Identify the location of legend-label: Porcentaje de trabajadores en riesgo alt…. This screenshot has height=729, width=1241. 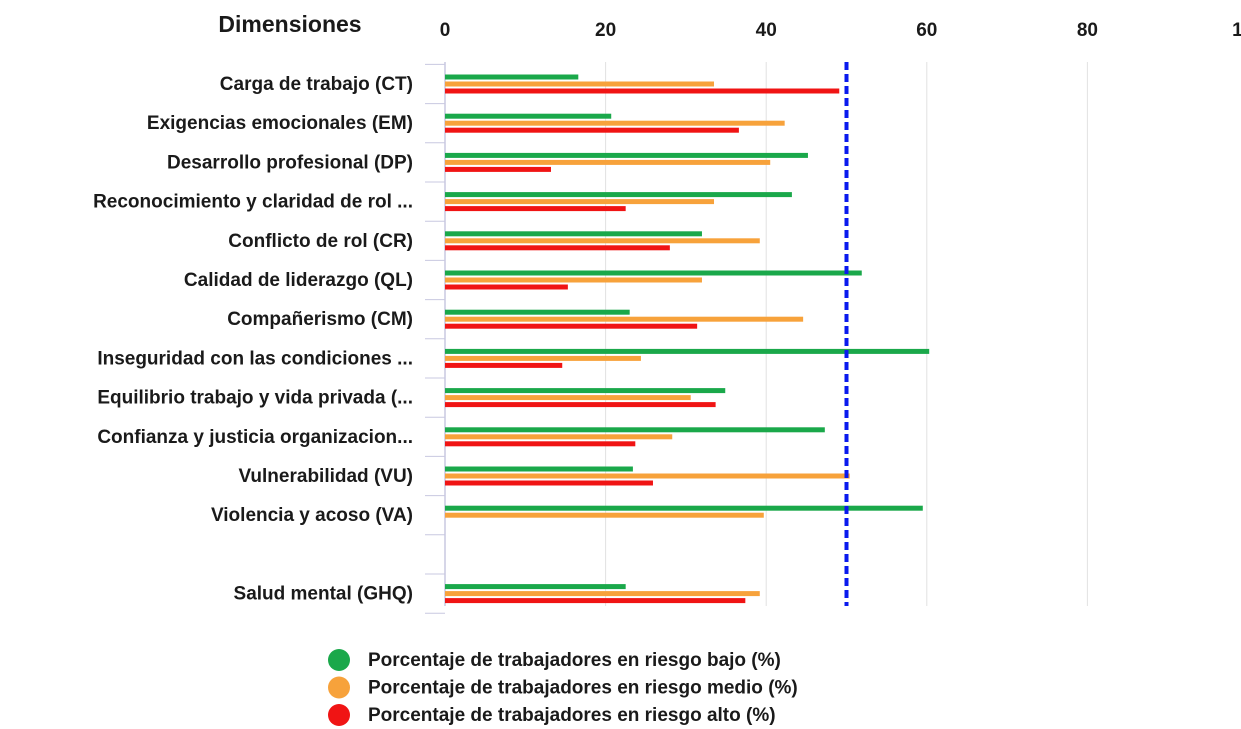
(572, 715).